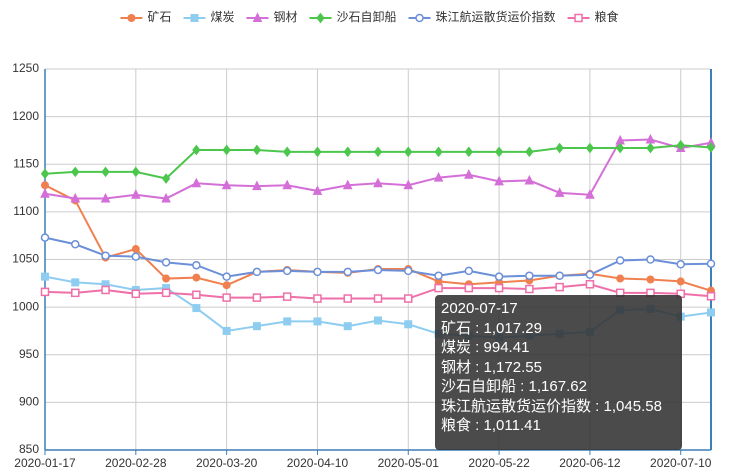 The width and height of the screenshot is (739, 475). What do you see at coordinates (558, 407) in the screenshot?
I see `tooltip-row: 珠江航运散货运价指数1,045.58` at bounding box center [558, 407].